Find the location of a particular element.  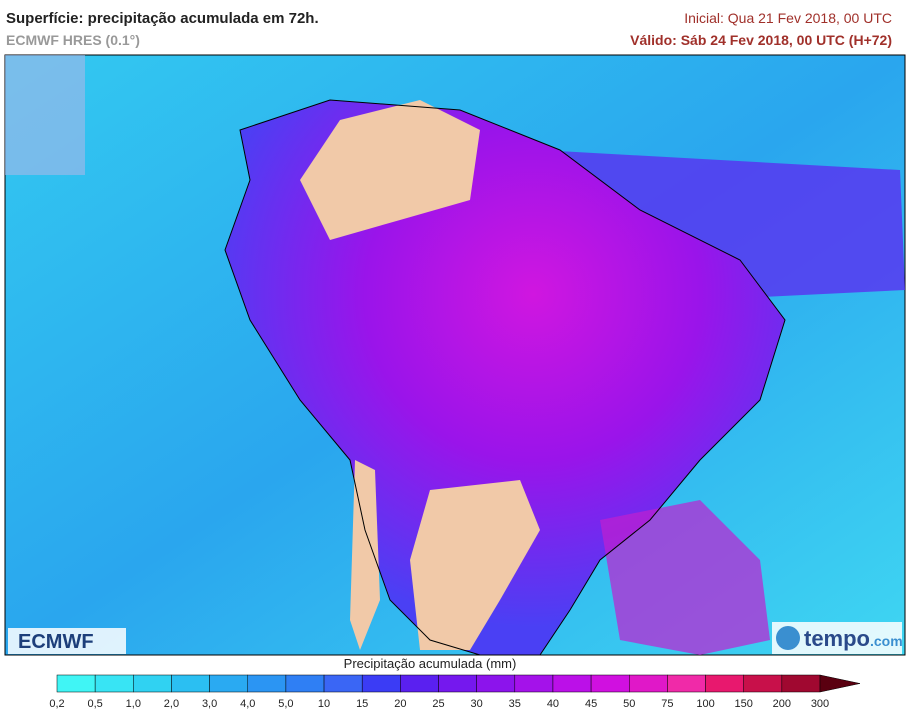

ocean-rain is located at coordinates (685, 577).